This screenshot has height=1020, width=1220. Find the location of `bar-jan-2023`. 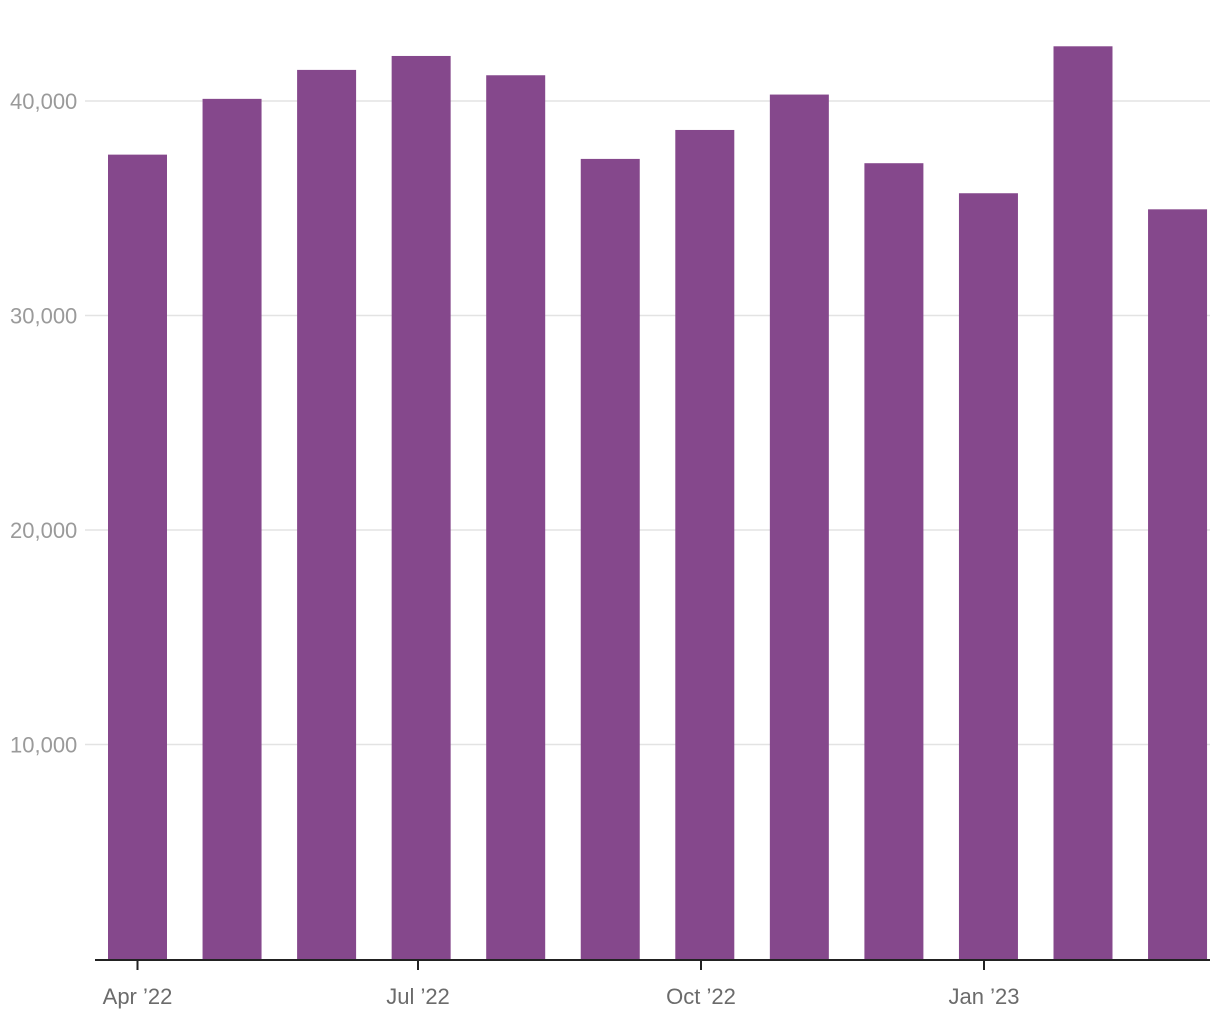

bar-jan-2023 is located at coordinates (988, 576).